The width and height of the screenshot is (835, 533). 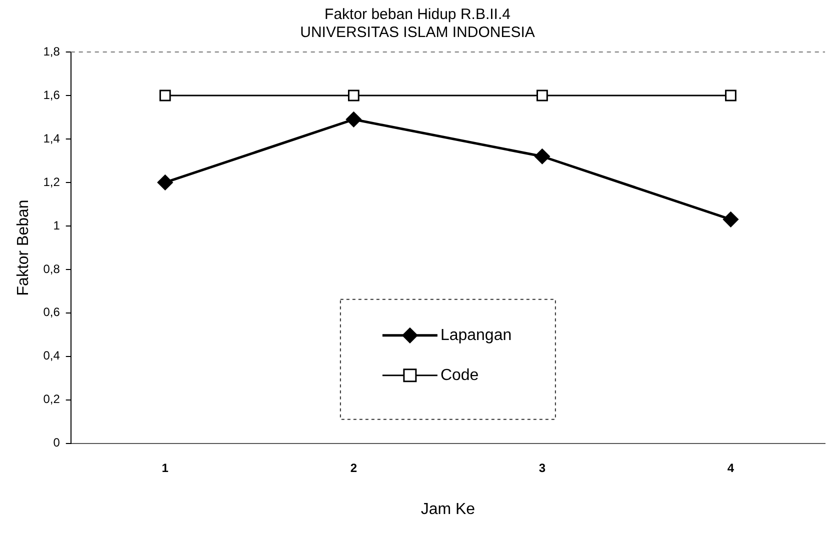 What do you see at coordinates (165, 467) in the screenshot?
I see `x-tick-label: 1` at bounding box center [165, 467].